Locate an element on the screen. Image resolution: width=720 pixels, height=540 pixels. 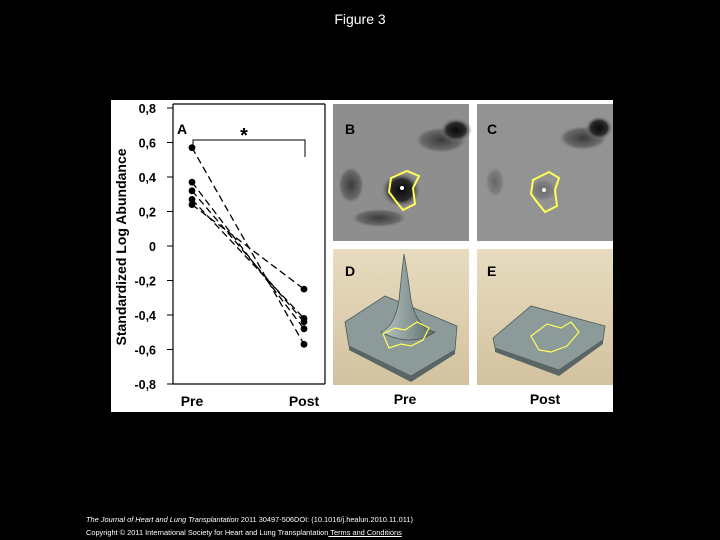
y-tick-label: 0,6 is located at coordinates (147, 144).